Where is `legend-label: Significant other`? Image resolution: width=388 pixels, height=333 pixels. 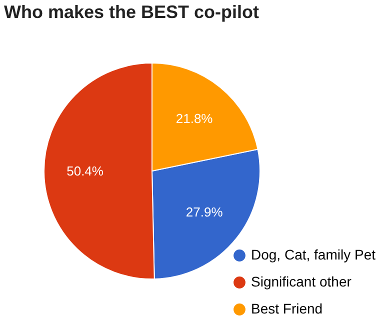 legend-label: Significant other is located at coordinates (301, 282).